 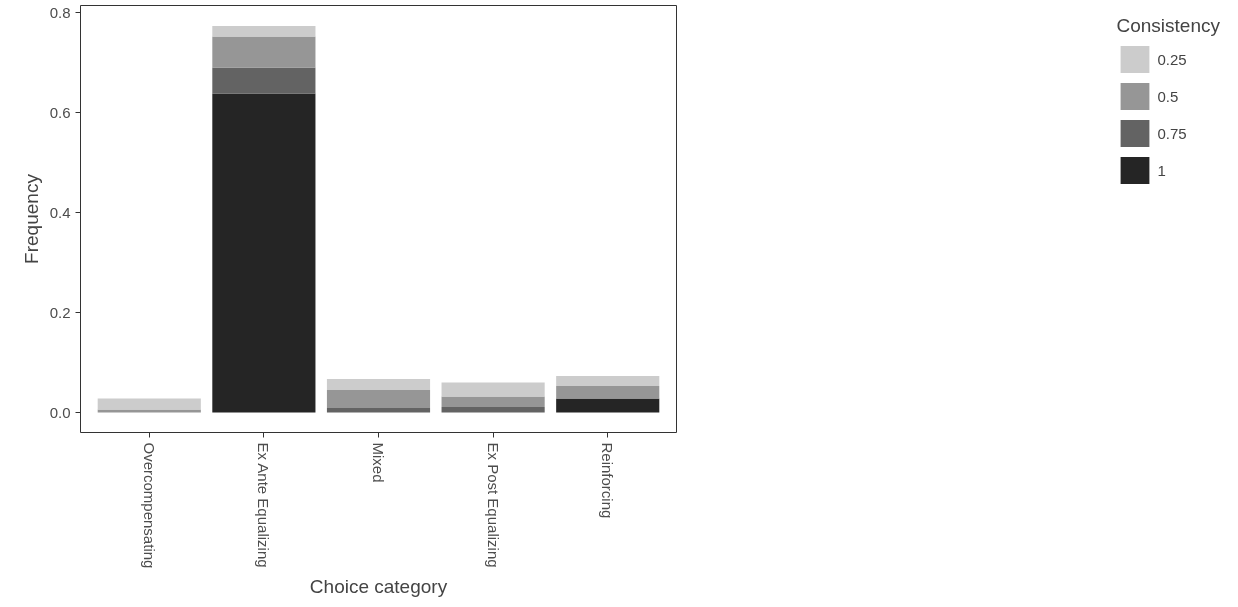 What do you see at coordinates (60, 412) in the screenshot?
I see `y-tick-label: 0.0` at bounding box center [60, 412].